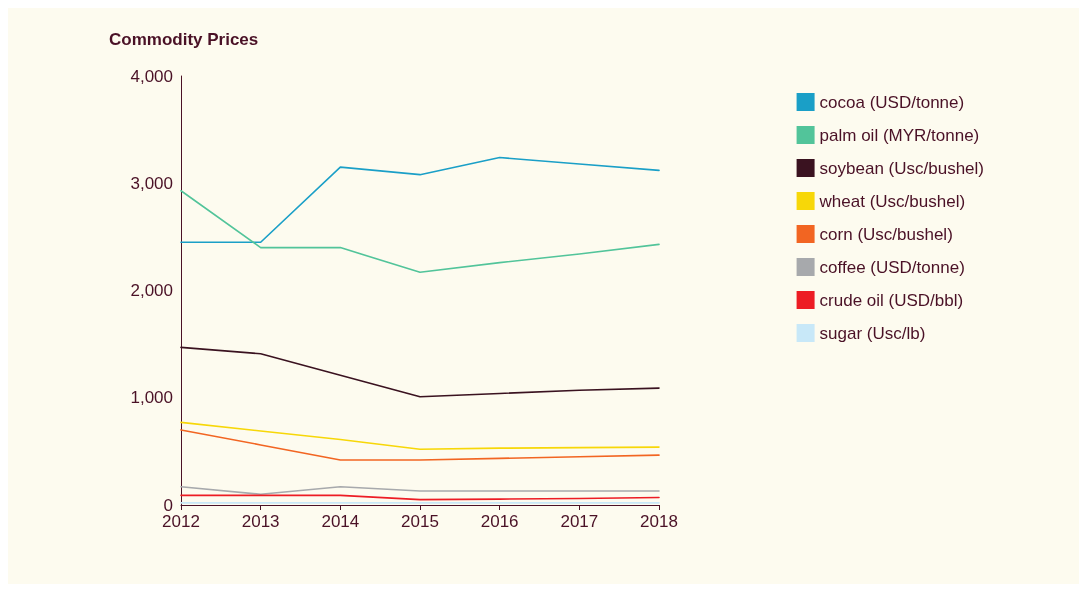 Image resolution: width=1087 pixels, height=592 pixels. What do you see at coordinates (184, 39) in the screenshot?
I see `chart-title: Commodity Prices` at bounding box center [184, 39].